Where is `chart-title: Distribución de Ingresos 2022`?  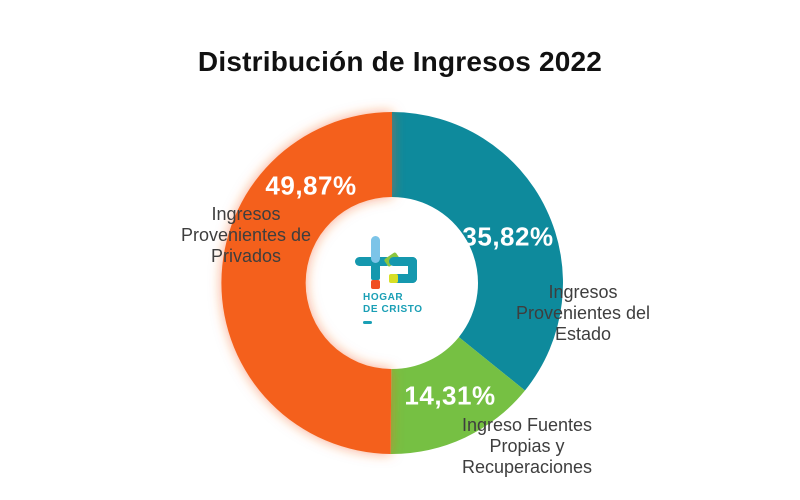
chart-title: Distribución de Ingresos 2022 is located at coordinates (400, 61).